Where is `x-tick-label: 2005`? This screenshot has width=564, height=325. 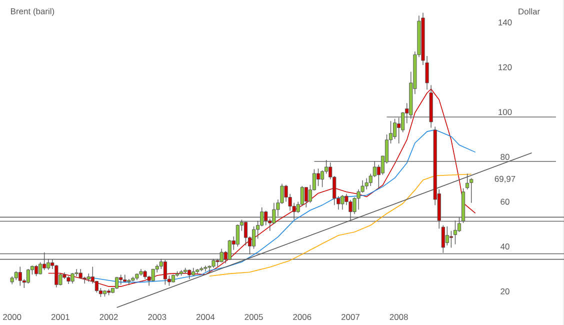
x-tick-label: 2005 is located at coordinates (253, 317).